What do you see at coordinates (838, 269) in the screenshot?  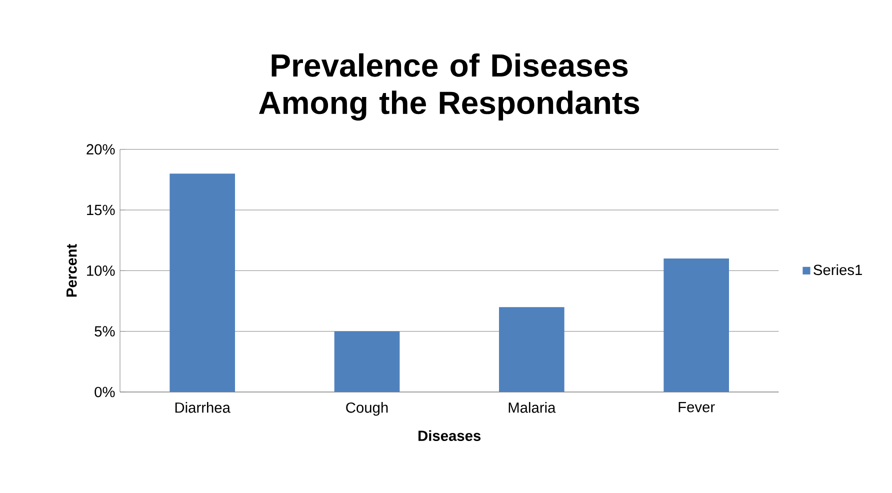 I see `legend-label: Series1` at bounding box center [838, 269].